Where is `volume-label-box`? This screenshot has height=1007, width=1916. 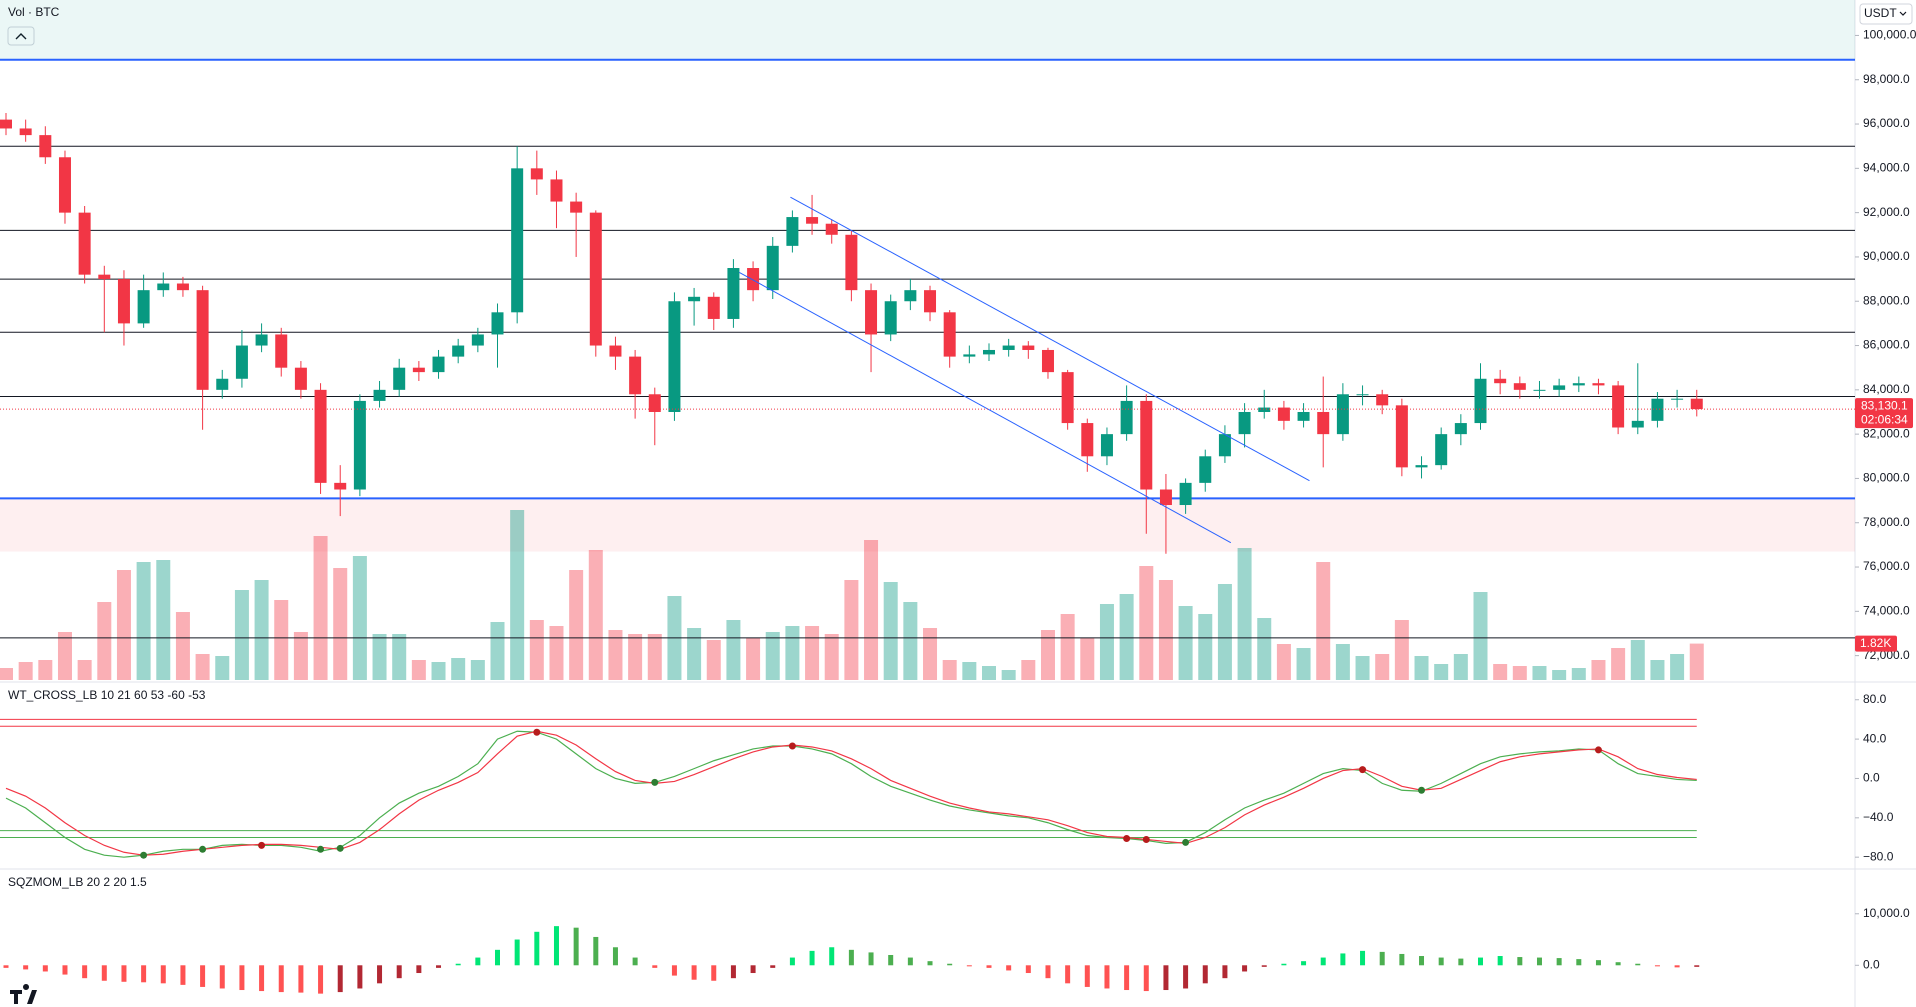 volume-label-box is located at coordinates (1876, 643).